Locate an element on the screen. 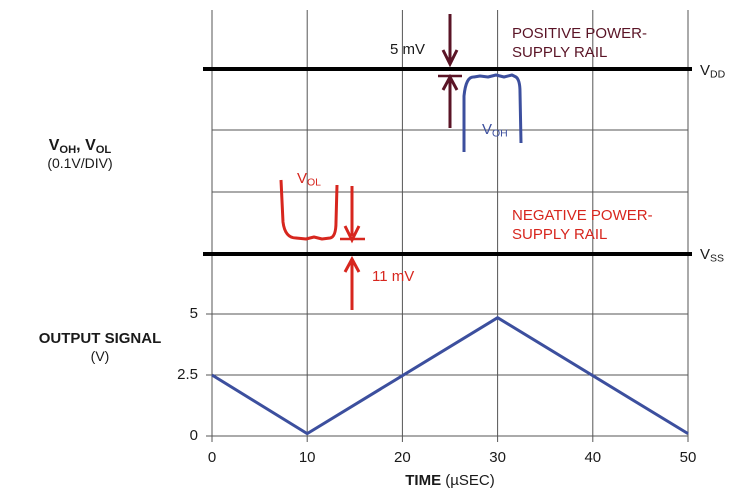  positive-rail-label: POSITIVE POWER- SUPPLY RAIL is located at coordinates (579, 43).